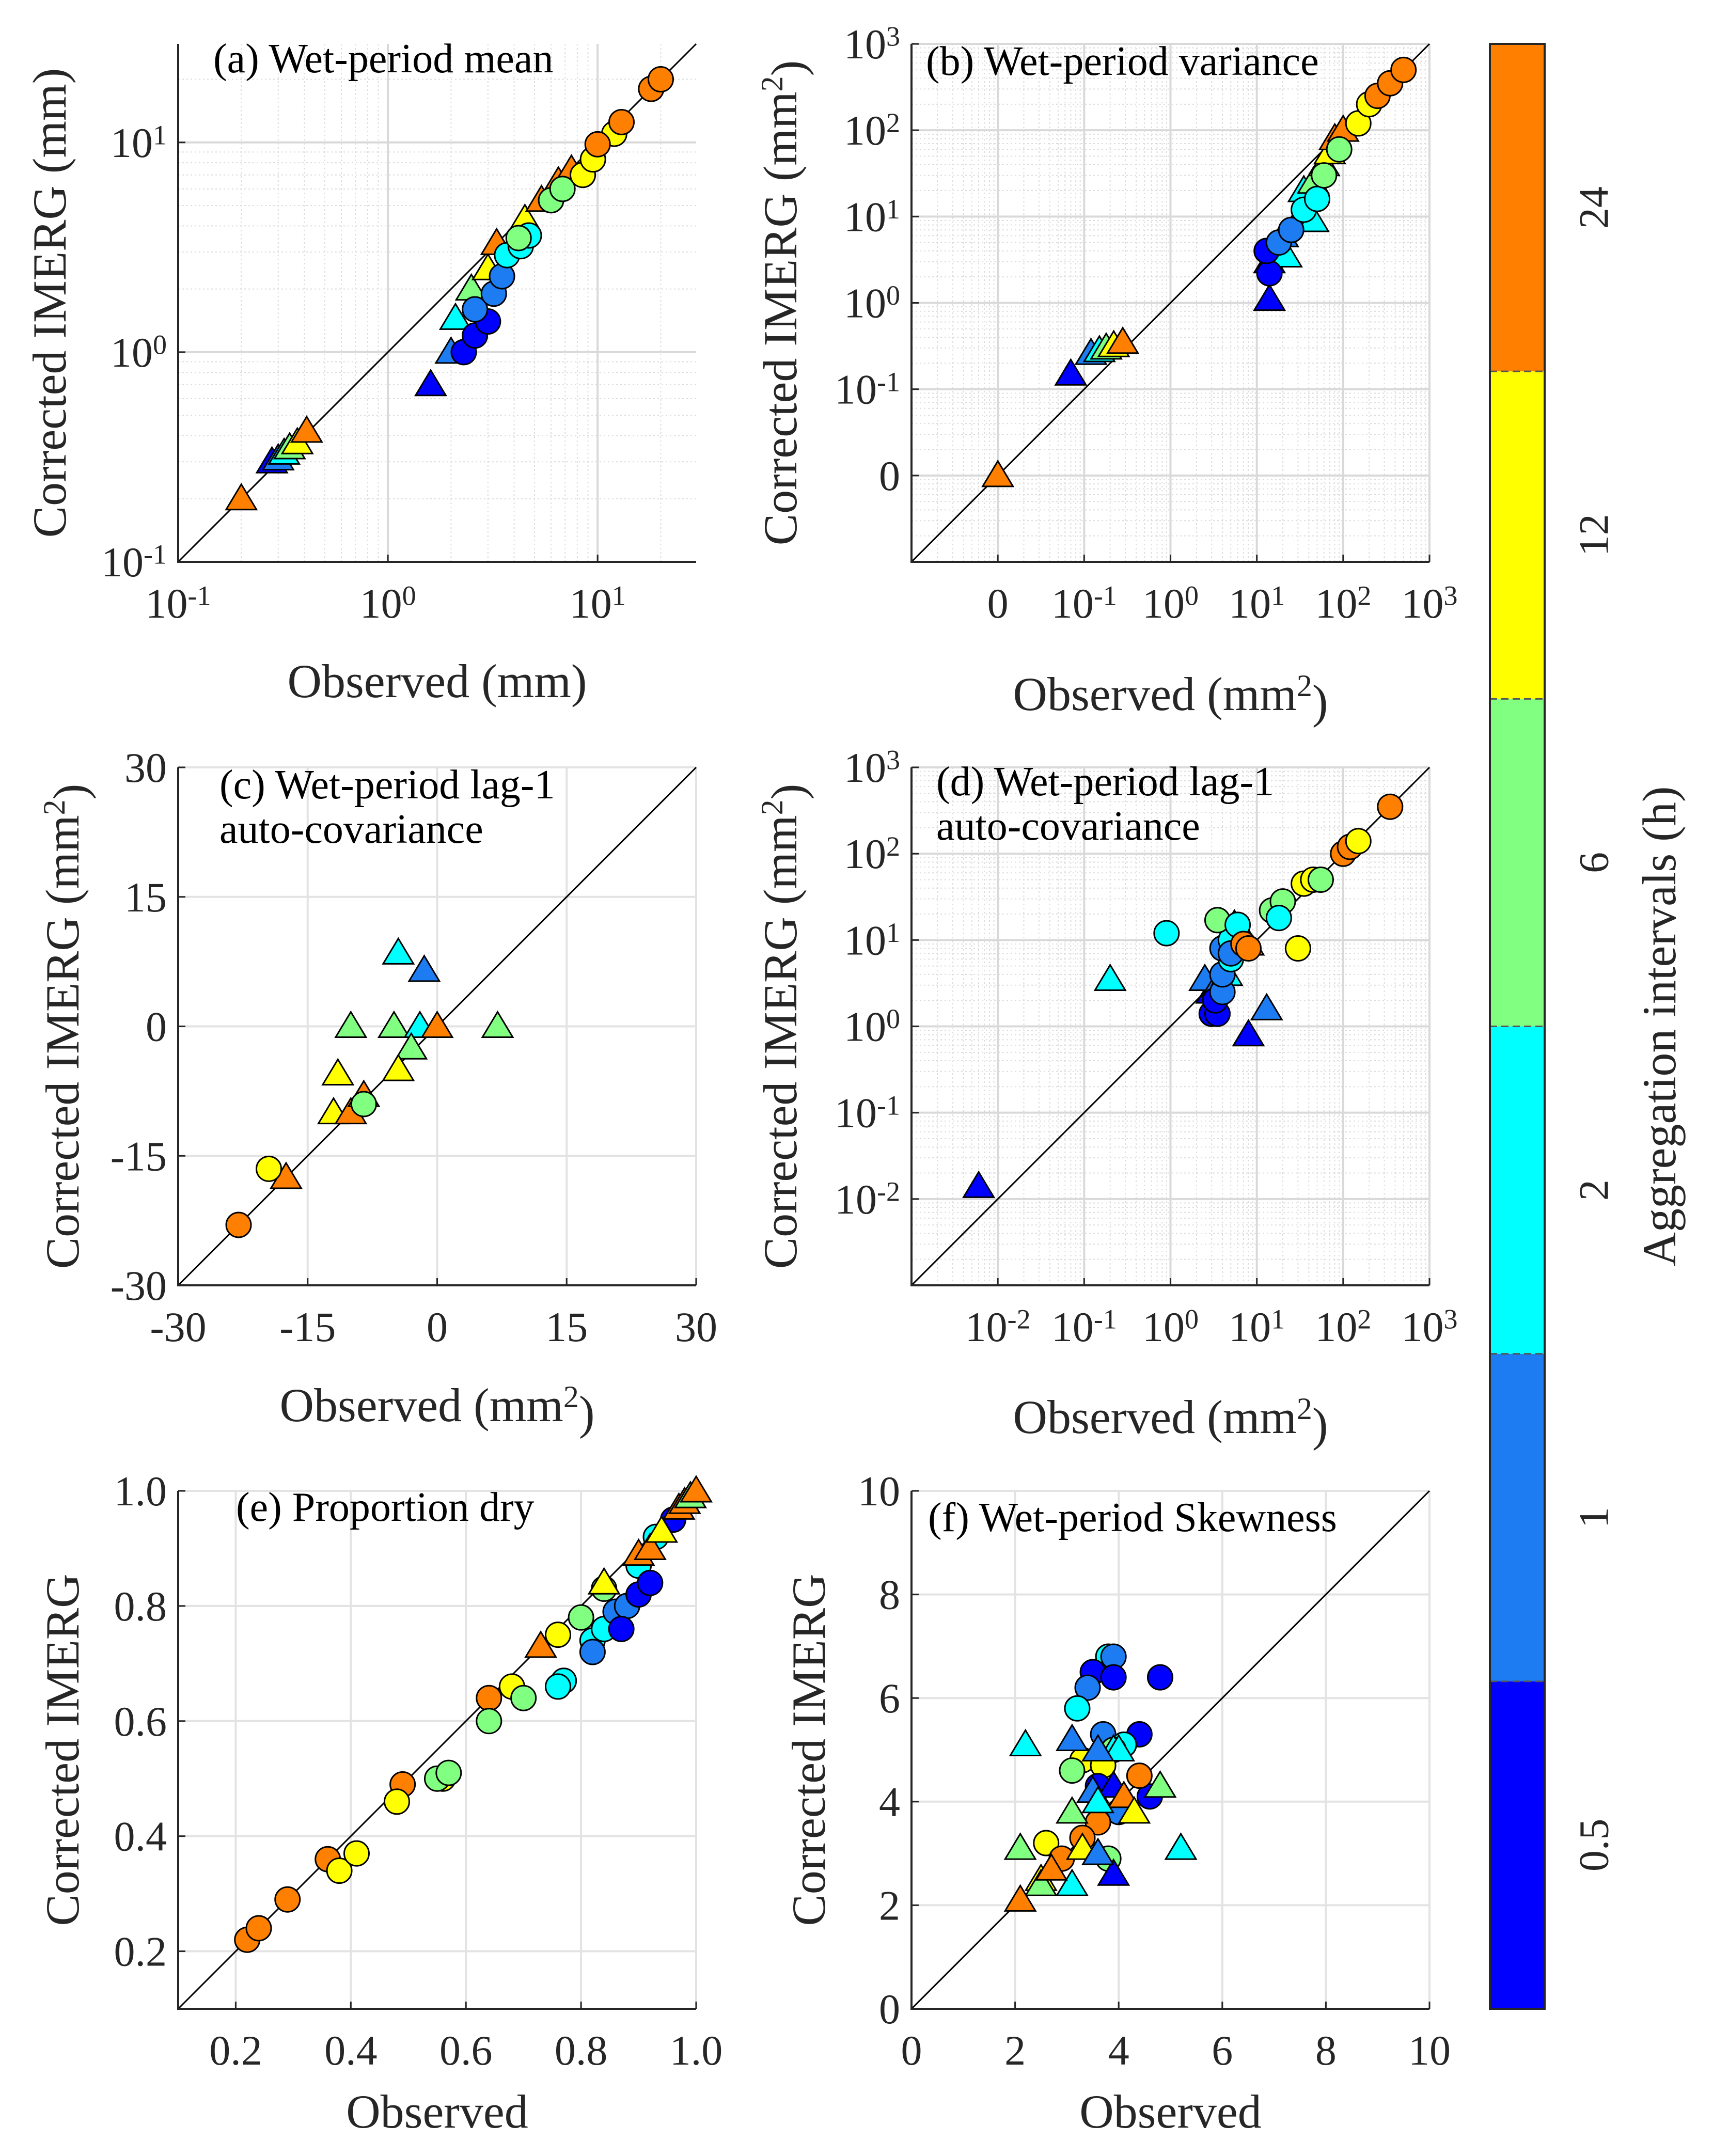  I want to click on x-axis-label: Observed (mm), so click(437, 681).